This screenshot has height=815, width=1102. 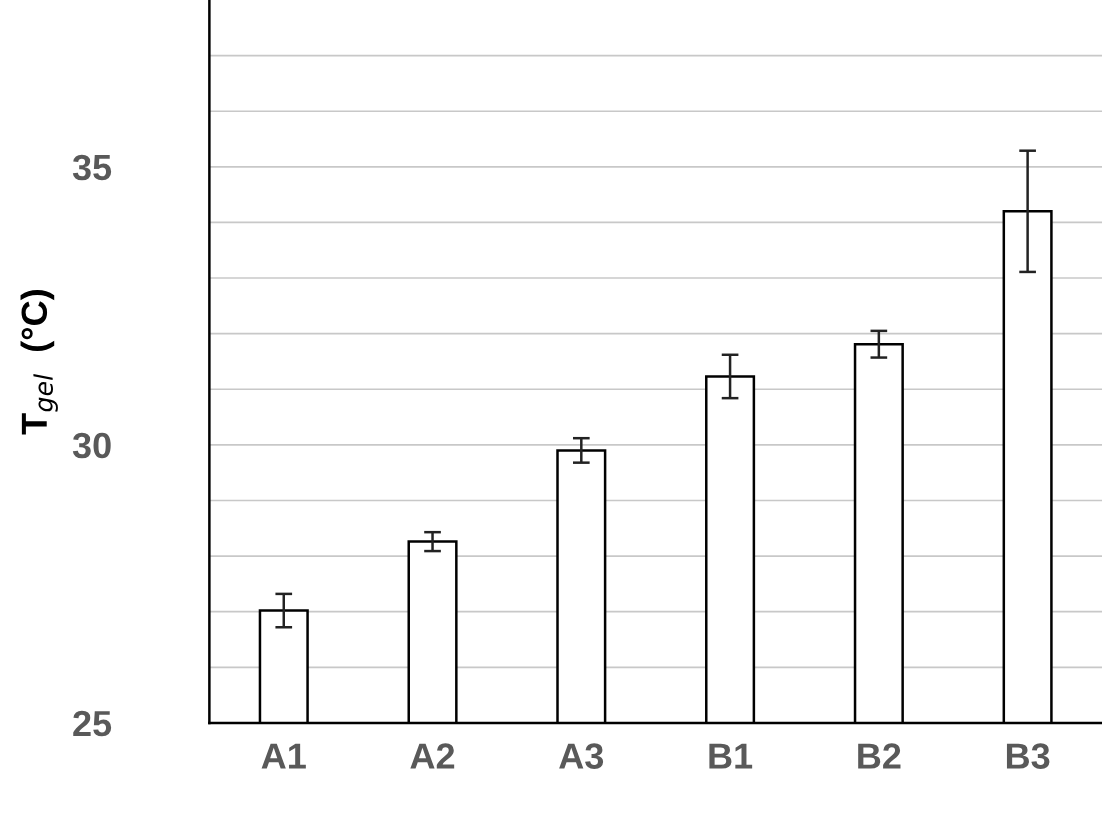 What do you see at coordinates (879, 756) in the screenshot?
I see `x-tick-label: B2` at bounding box center [879, 756].